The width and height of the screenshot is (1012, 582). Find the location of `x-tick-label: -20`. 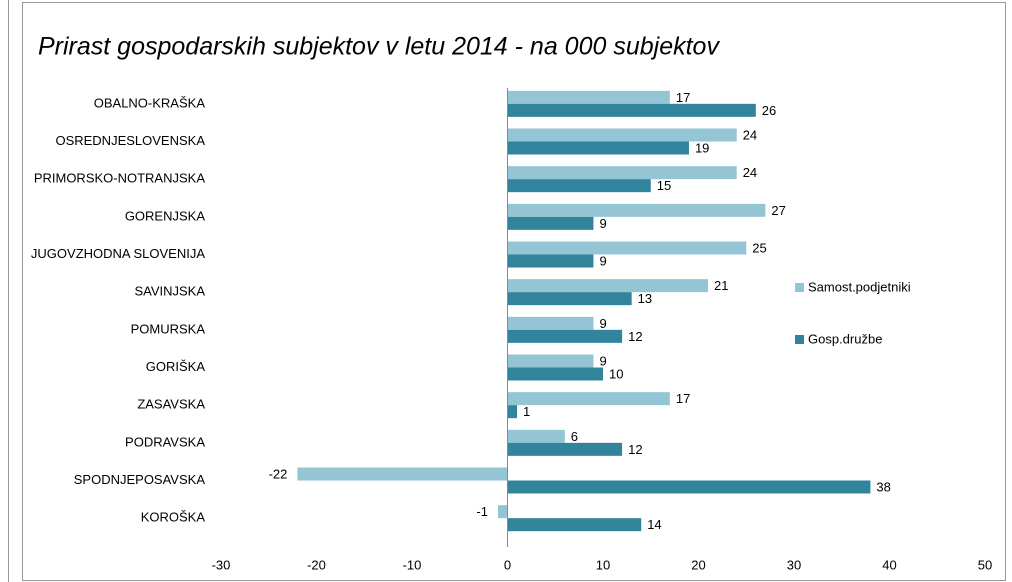

x-tick-label: -20 is located at coordinates (316, 564).